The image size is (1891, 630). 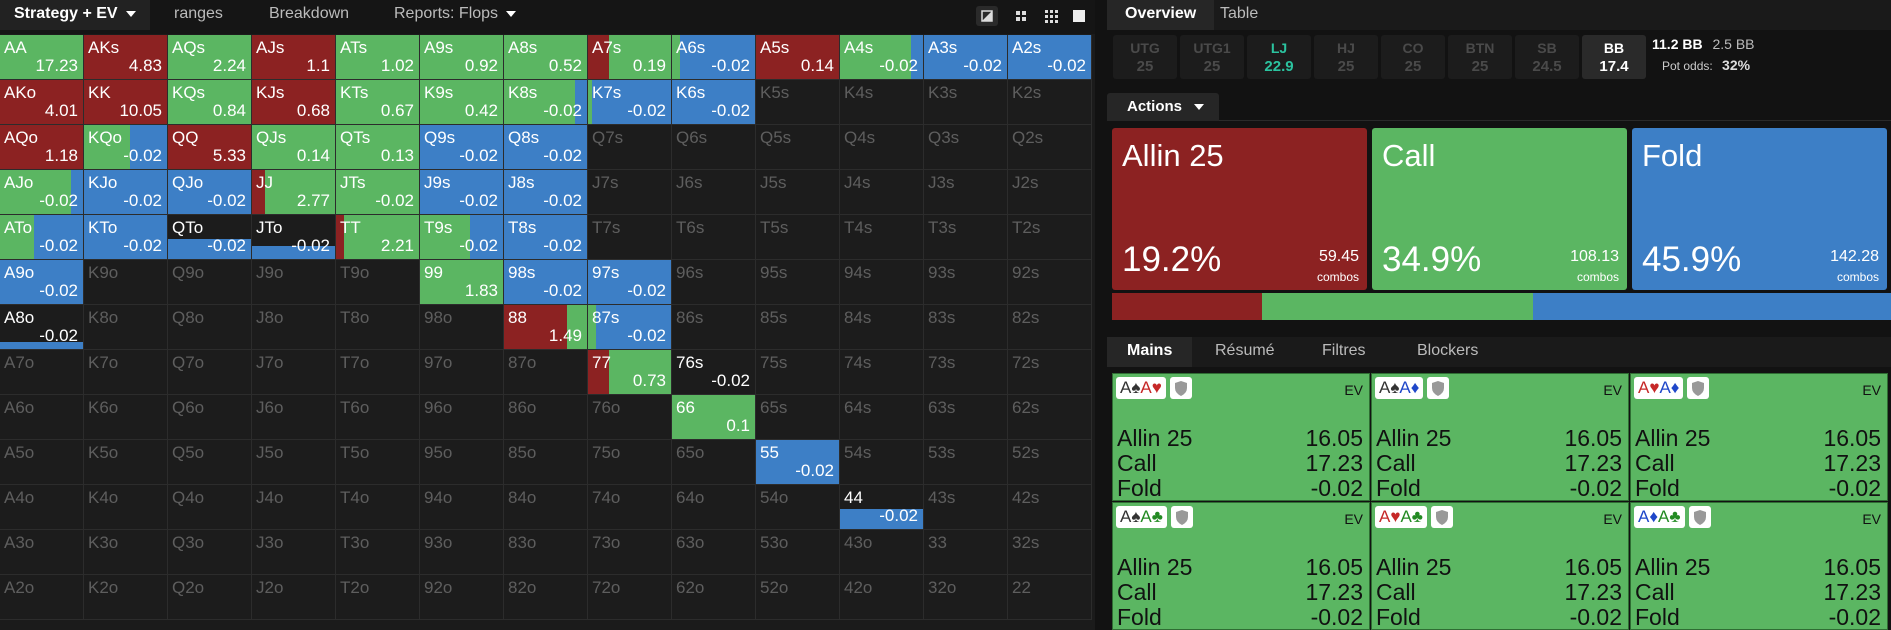 I want to click on hand-cell: 92o, so click(x=462, y=597).